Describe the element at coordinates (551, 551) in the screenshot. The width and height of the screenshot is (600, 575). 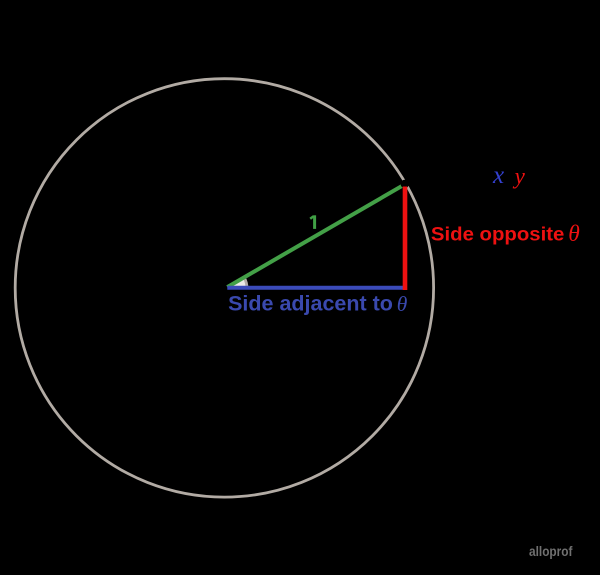
I see `svg-text: alloprof` at that location.